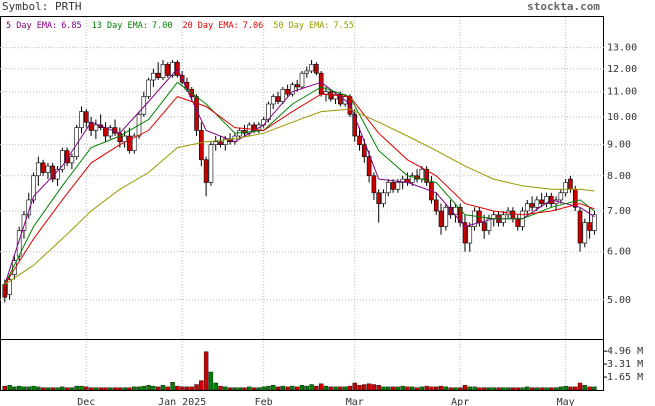  I want to click on y-tick-label: 9.00, so click(619, 145).